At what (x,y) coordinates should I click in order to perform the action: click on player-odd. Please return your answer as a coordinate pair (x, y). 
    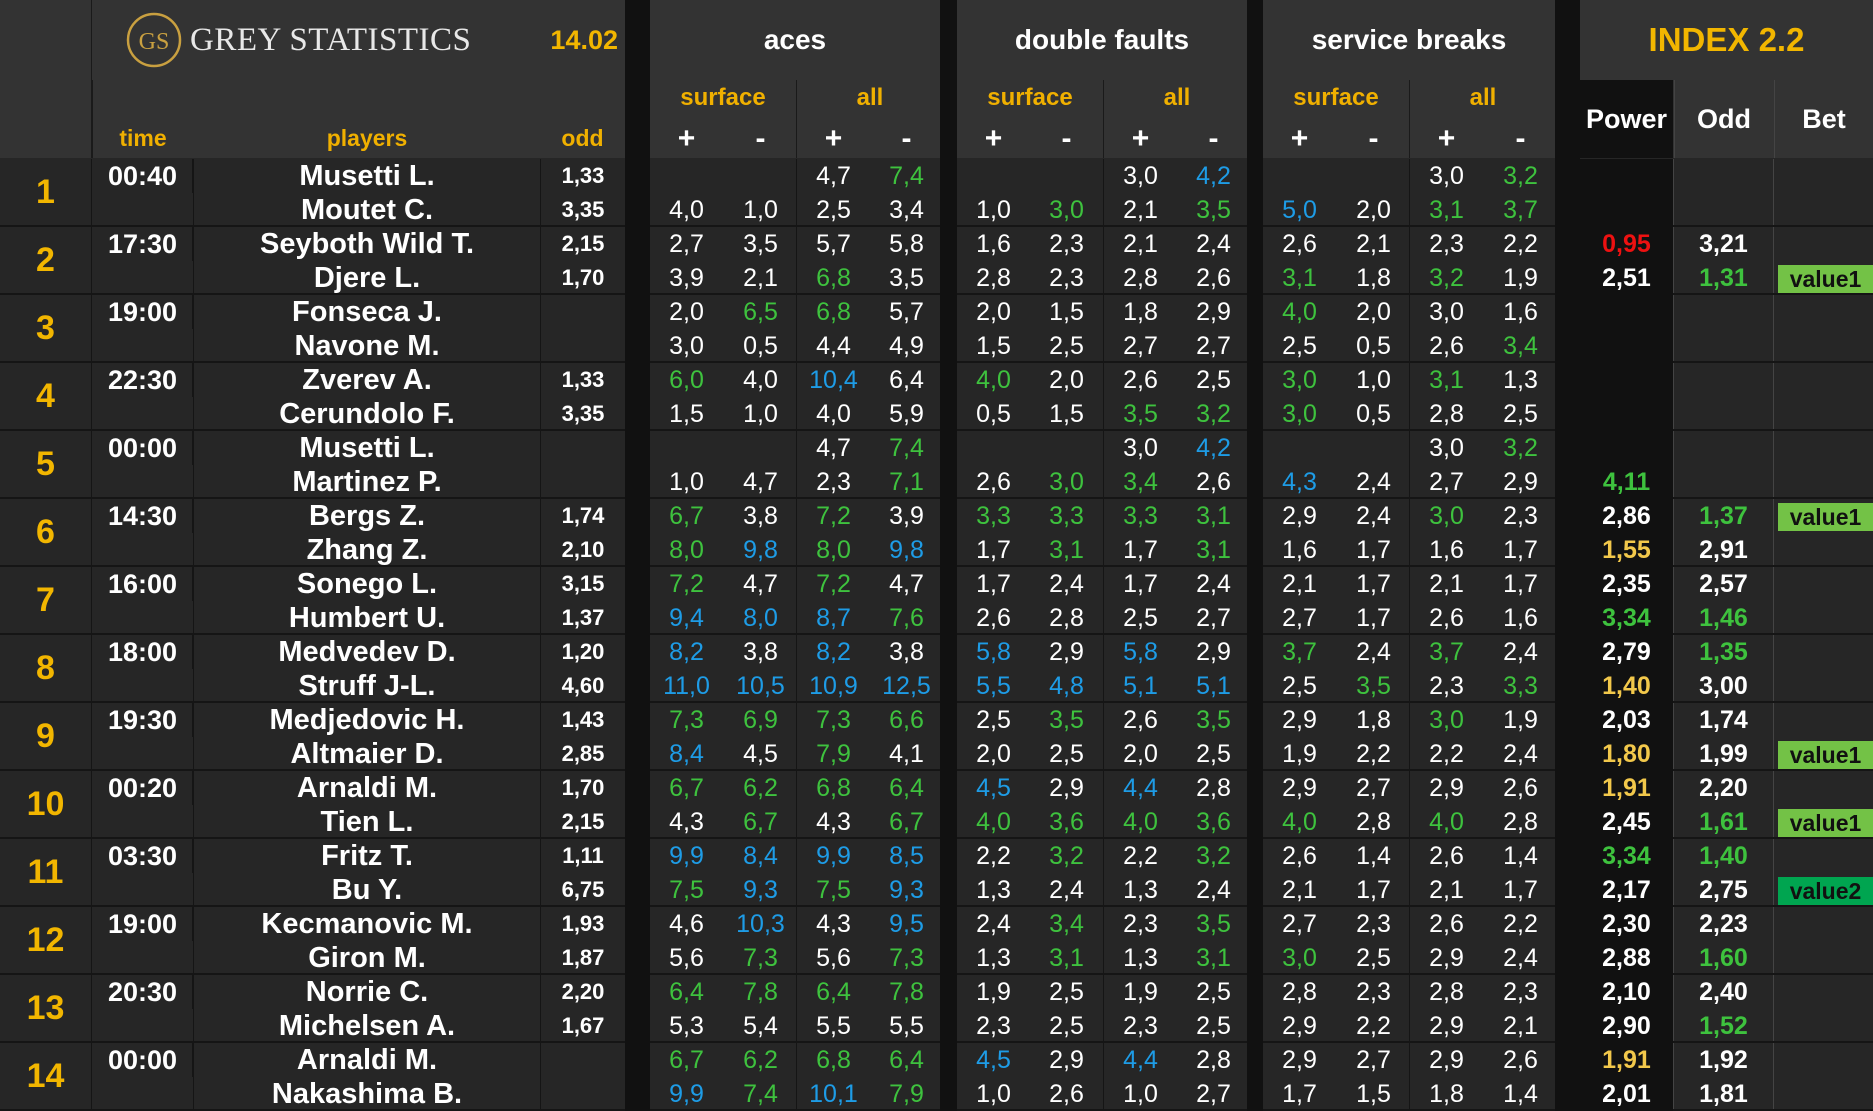
    Looking at the image, I should click on (583, 448).